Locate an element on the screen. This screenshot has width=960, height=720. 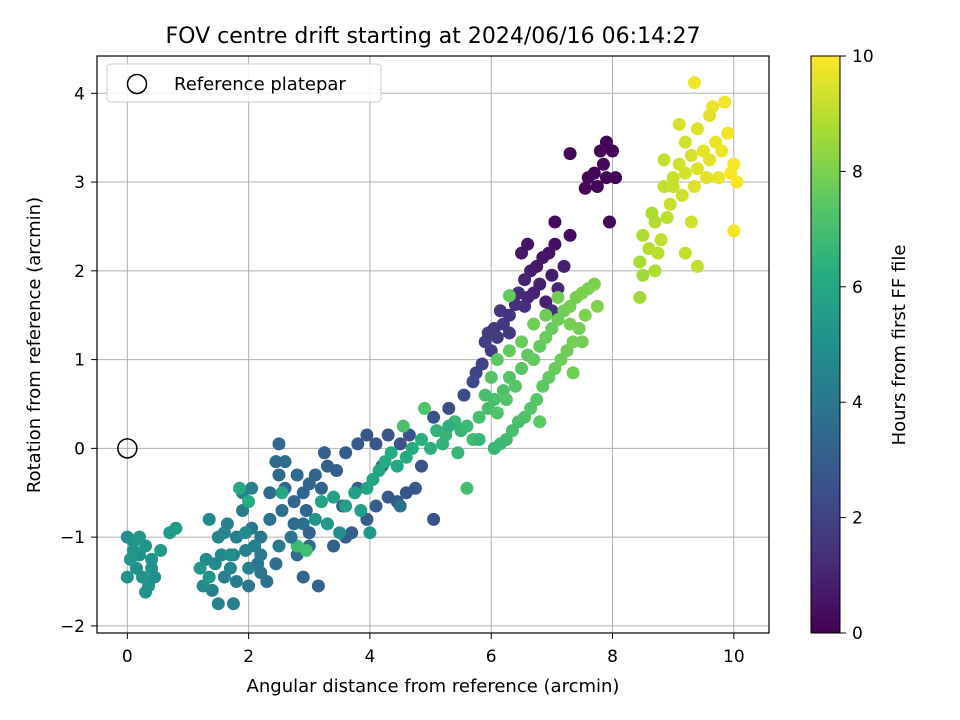
colorbar-tick-label: 0 is located at coordinates (857, 634).